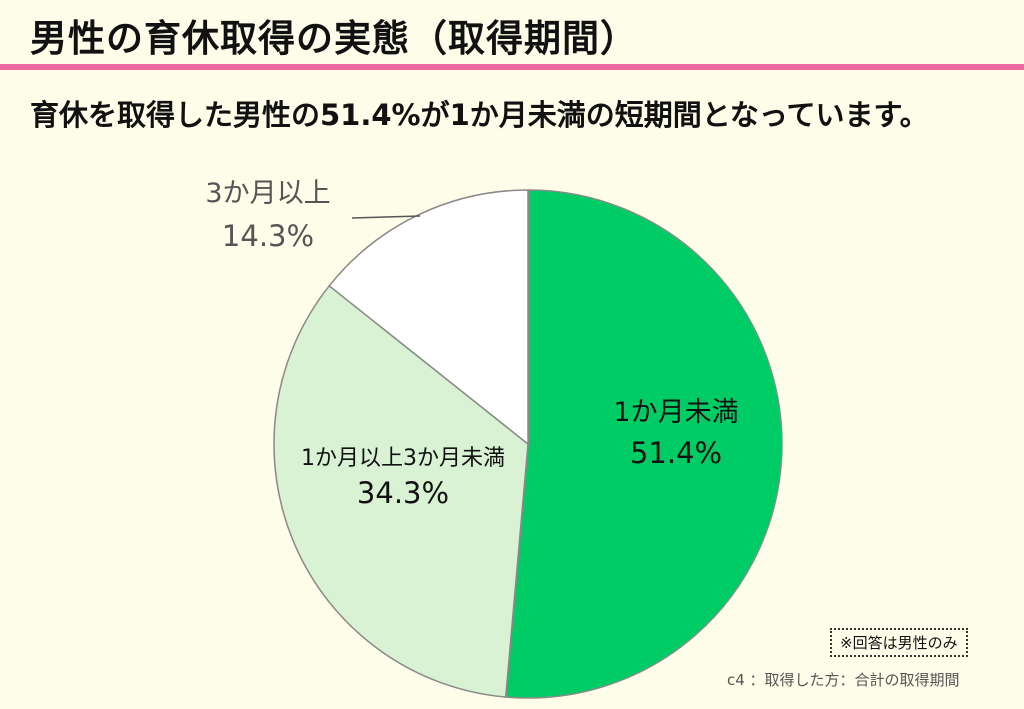 This screenshot has height=709, width=1024. I want to click on pie-slice-1-to-3-months, so click(401, 491).